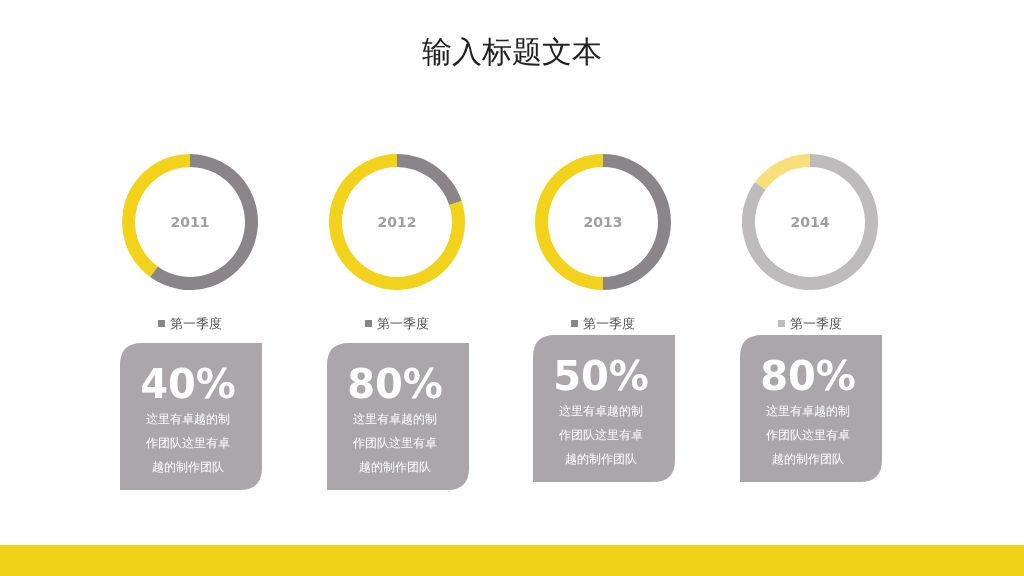 This screenshot has width=1024, height=576. Describe the element at coordinates (190, 222) in the screenshot. I see `text: 2011` at that location.